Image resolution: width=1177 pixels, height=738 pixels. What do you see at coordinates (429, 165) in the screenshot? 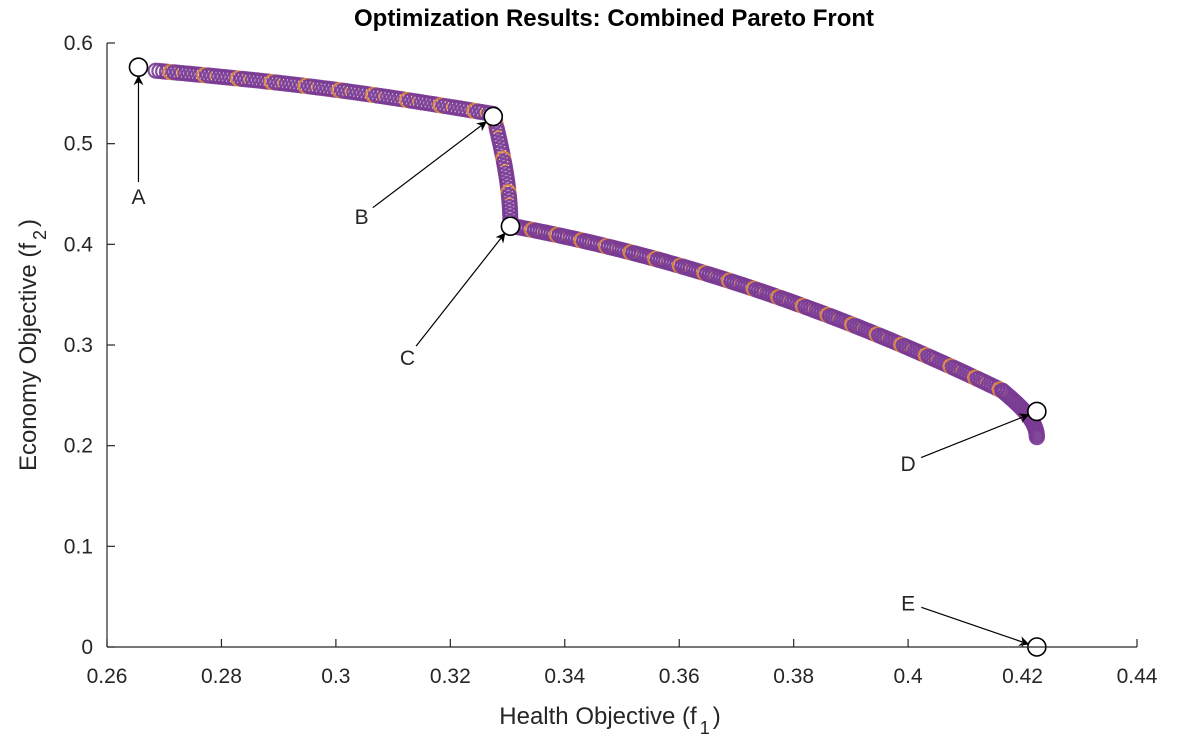
I see `annotation-arrow-b` at bounding box center [429, 165].